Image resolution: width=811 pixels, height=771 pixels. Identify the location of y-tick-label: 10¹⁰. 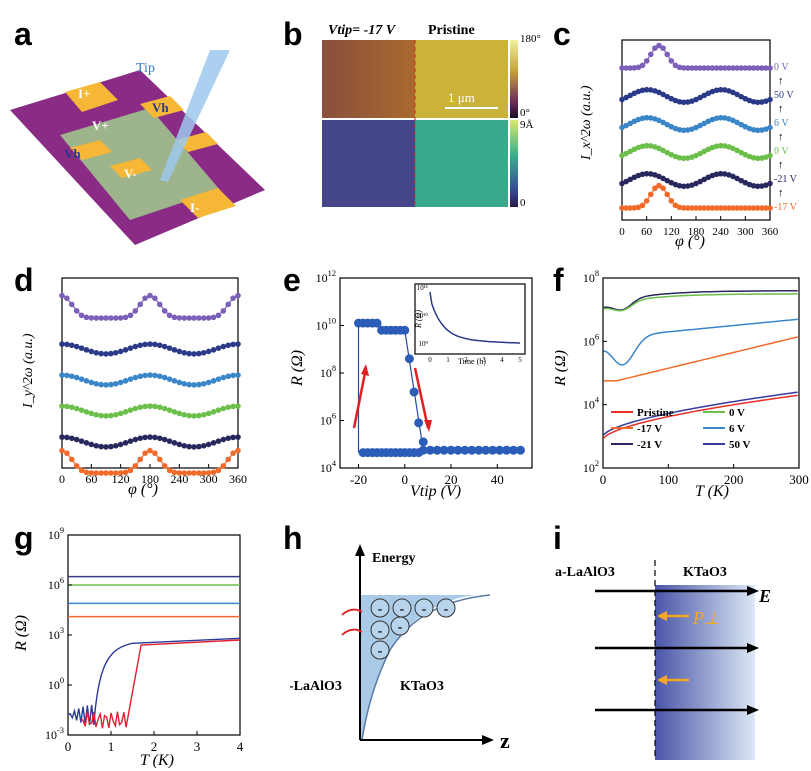
(422, 316).